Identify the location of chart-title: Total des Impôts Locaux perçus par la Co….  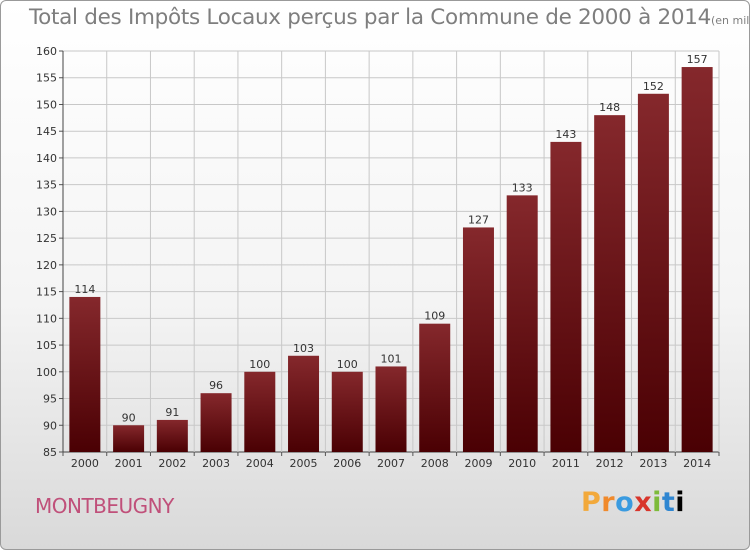
(389, 17).